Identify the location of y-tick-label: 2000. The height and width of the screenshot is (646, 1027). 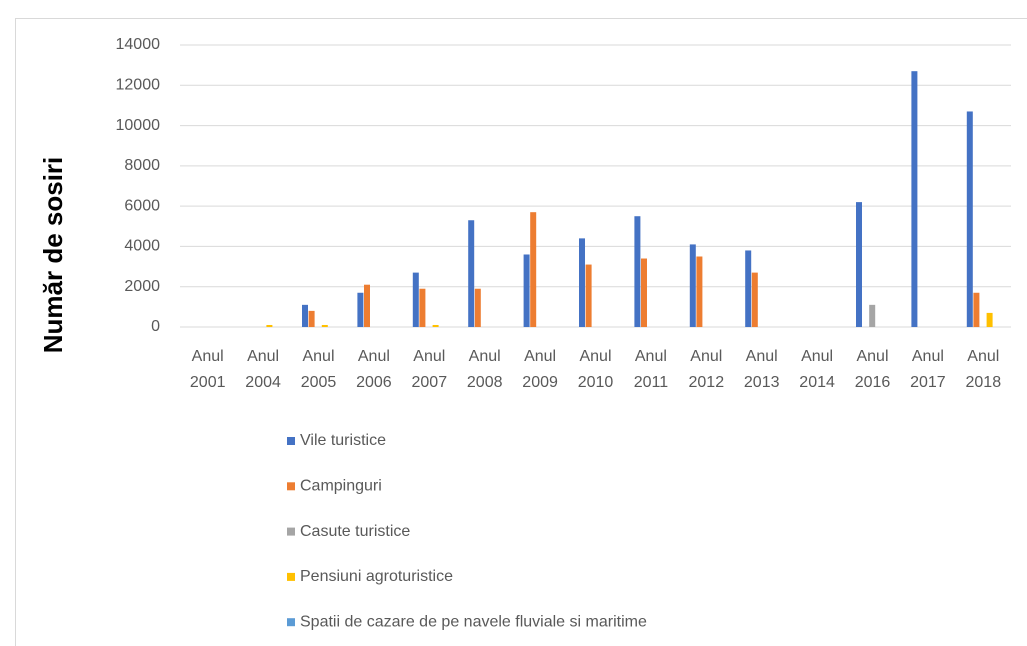
(142, 286).